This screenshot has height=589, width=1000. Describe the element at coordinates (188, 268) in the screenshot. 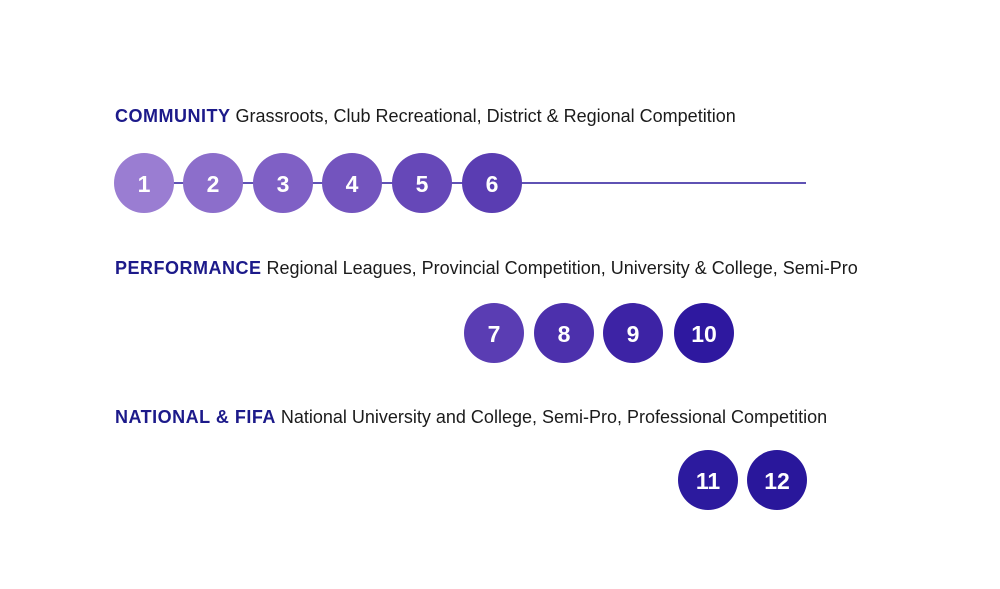

I see `level-name: PERFORMANCE` at that location.